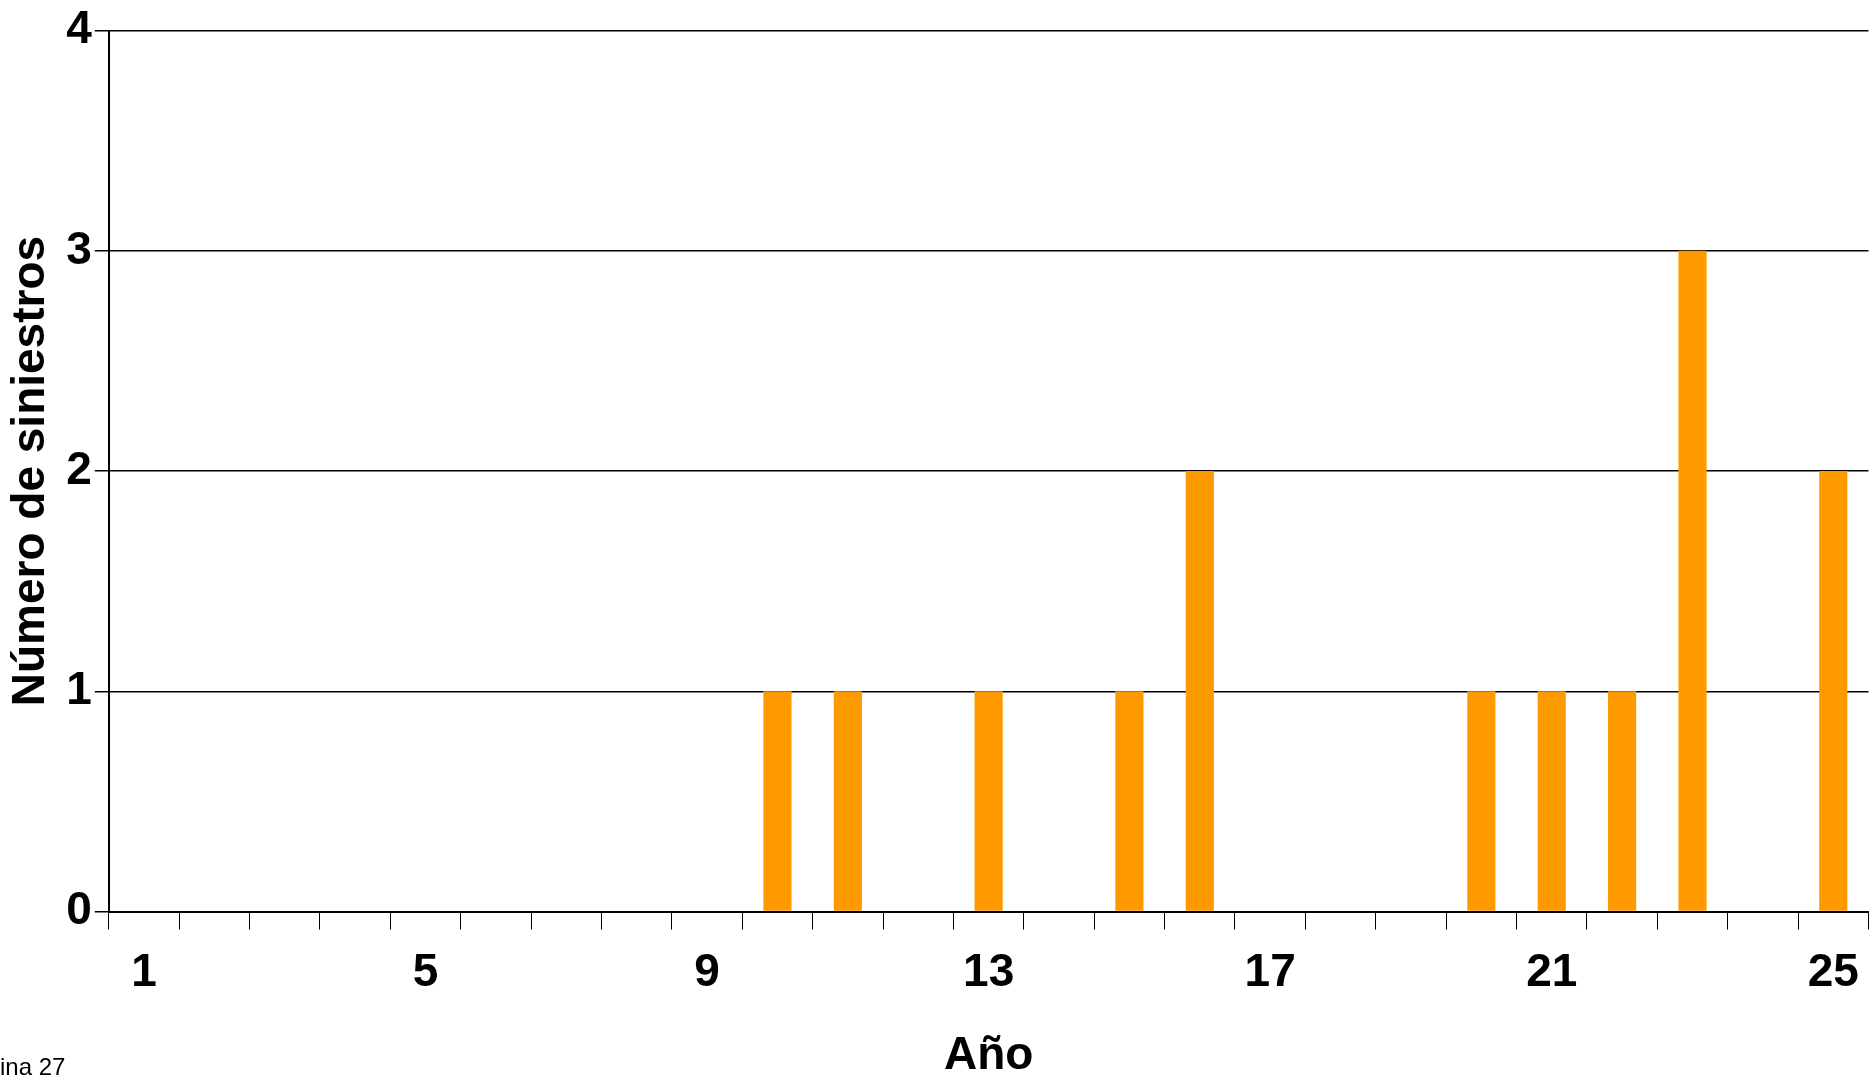 The width and height of the screenshot is (1875, 1088). Describe the element at coordinates (79, 467) in the screenshot. I see `y-tick-label: 2` at that location.